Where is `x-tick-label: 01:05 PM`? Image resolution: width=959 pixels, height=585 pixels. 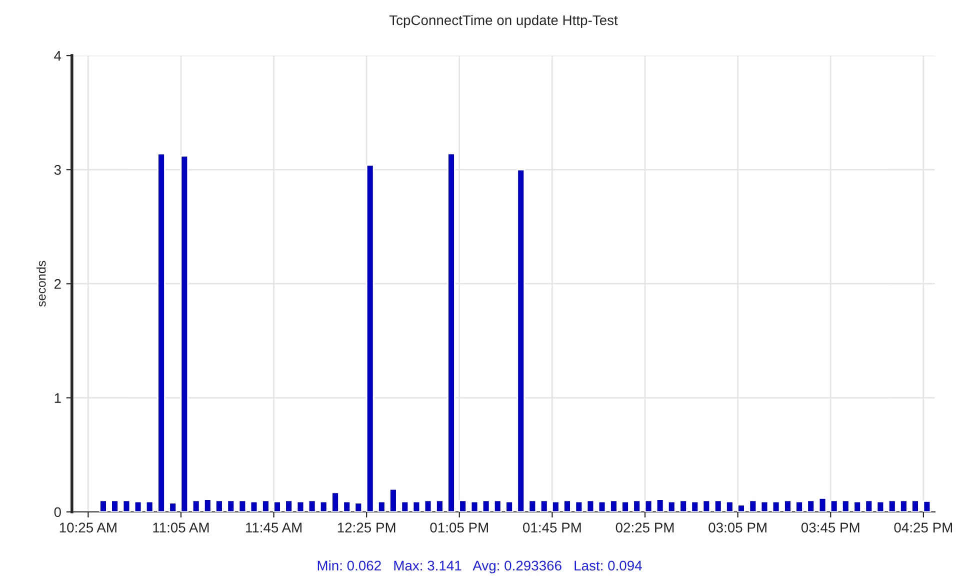 x-tick-label: 01:05 PM is located at coordinates (459, 527).